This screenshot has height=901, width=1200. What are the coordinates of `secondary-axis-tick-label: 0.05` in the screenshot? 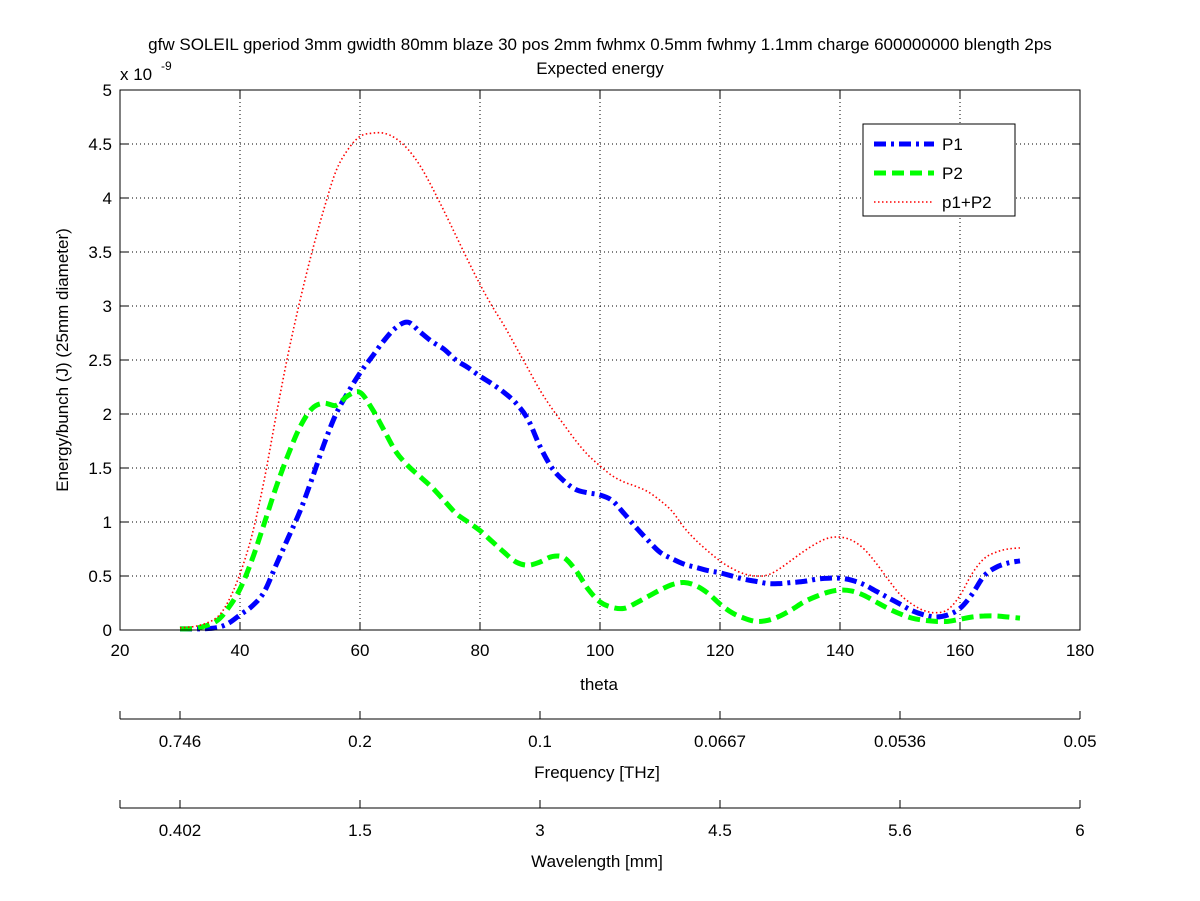 It's located at (1079, 741).